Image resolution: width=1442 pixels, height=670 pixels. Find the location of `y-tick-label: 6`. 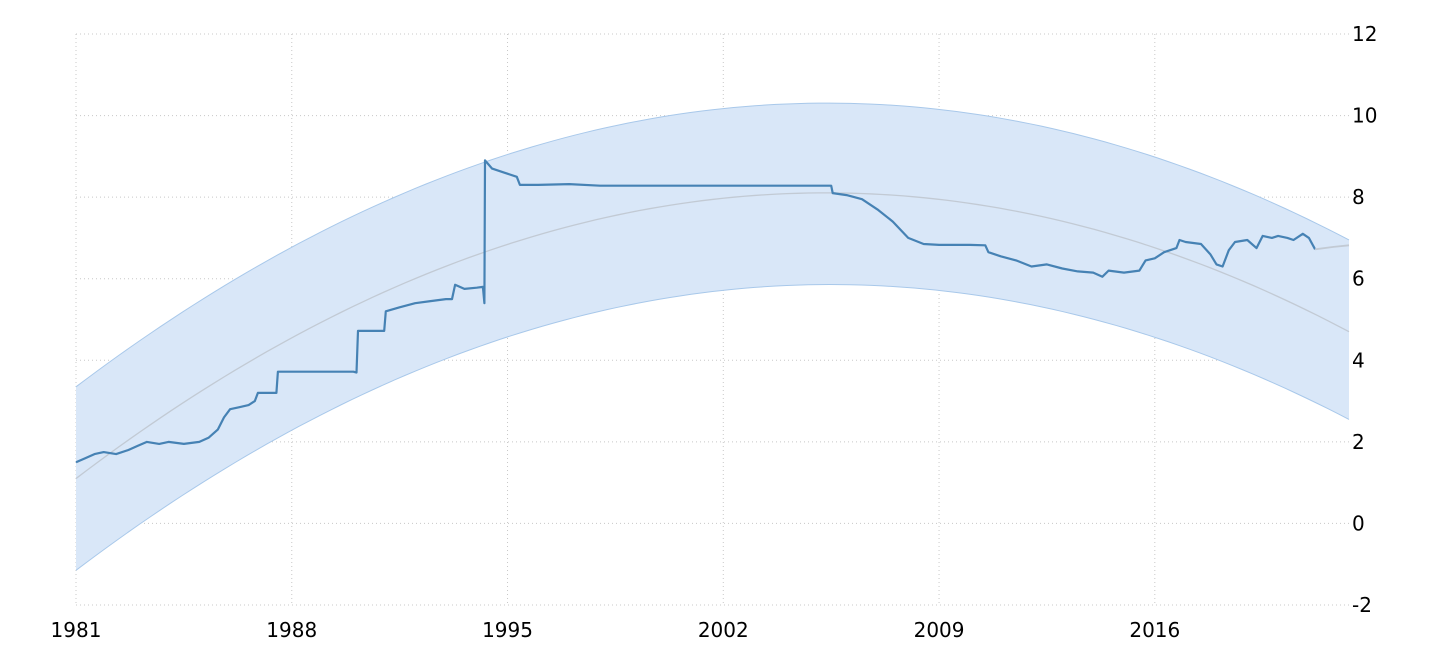

y-tick-label: 6 is located at coordinates (1358, 279).